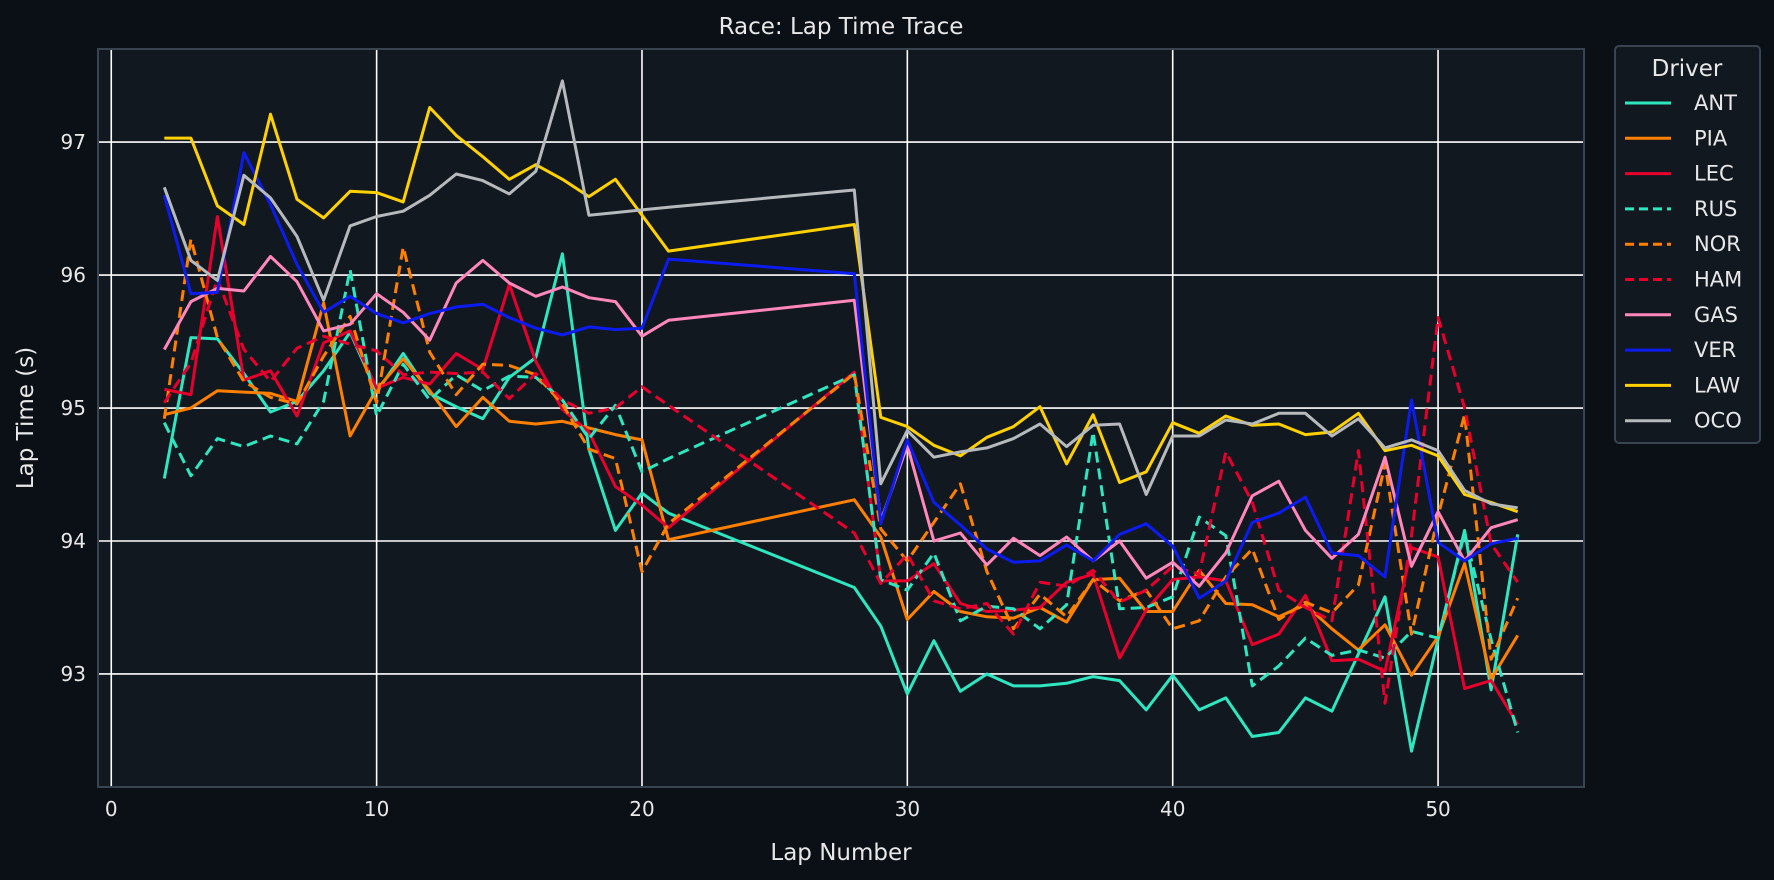 The image size is (1774, 880). I want to click on x-axis-label: Lap Number, so click(841, 853).